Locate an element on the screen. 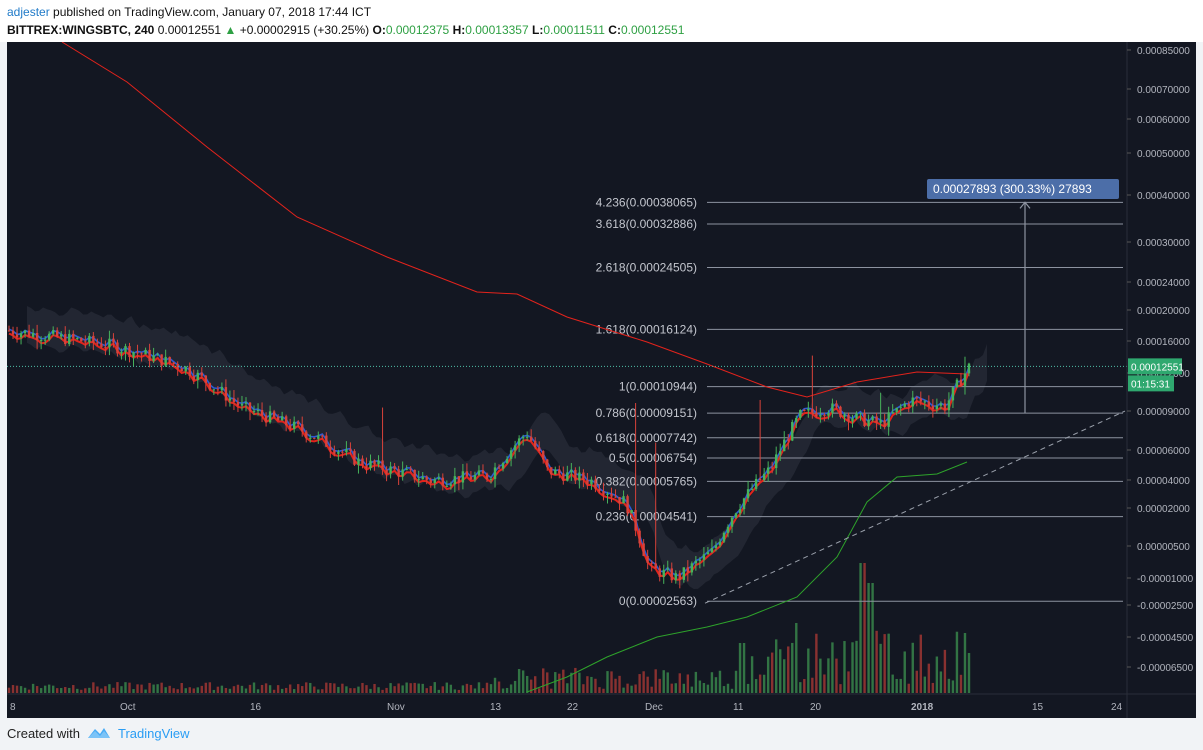 This screenshot has height=750, width=1203. publisher-link: adjester is located at coordinates (28, 12).